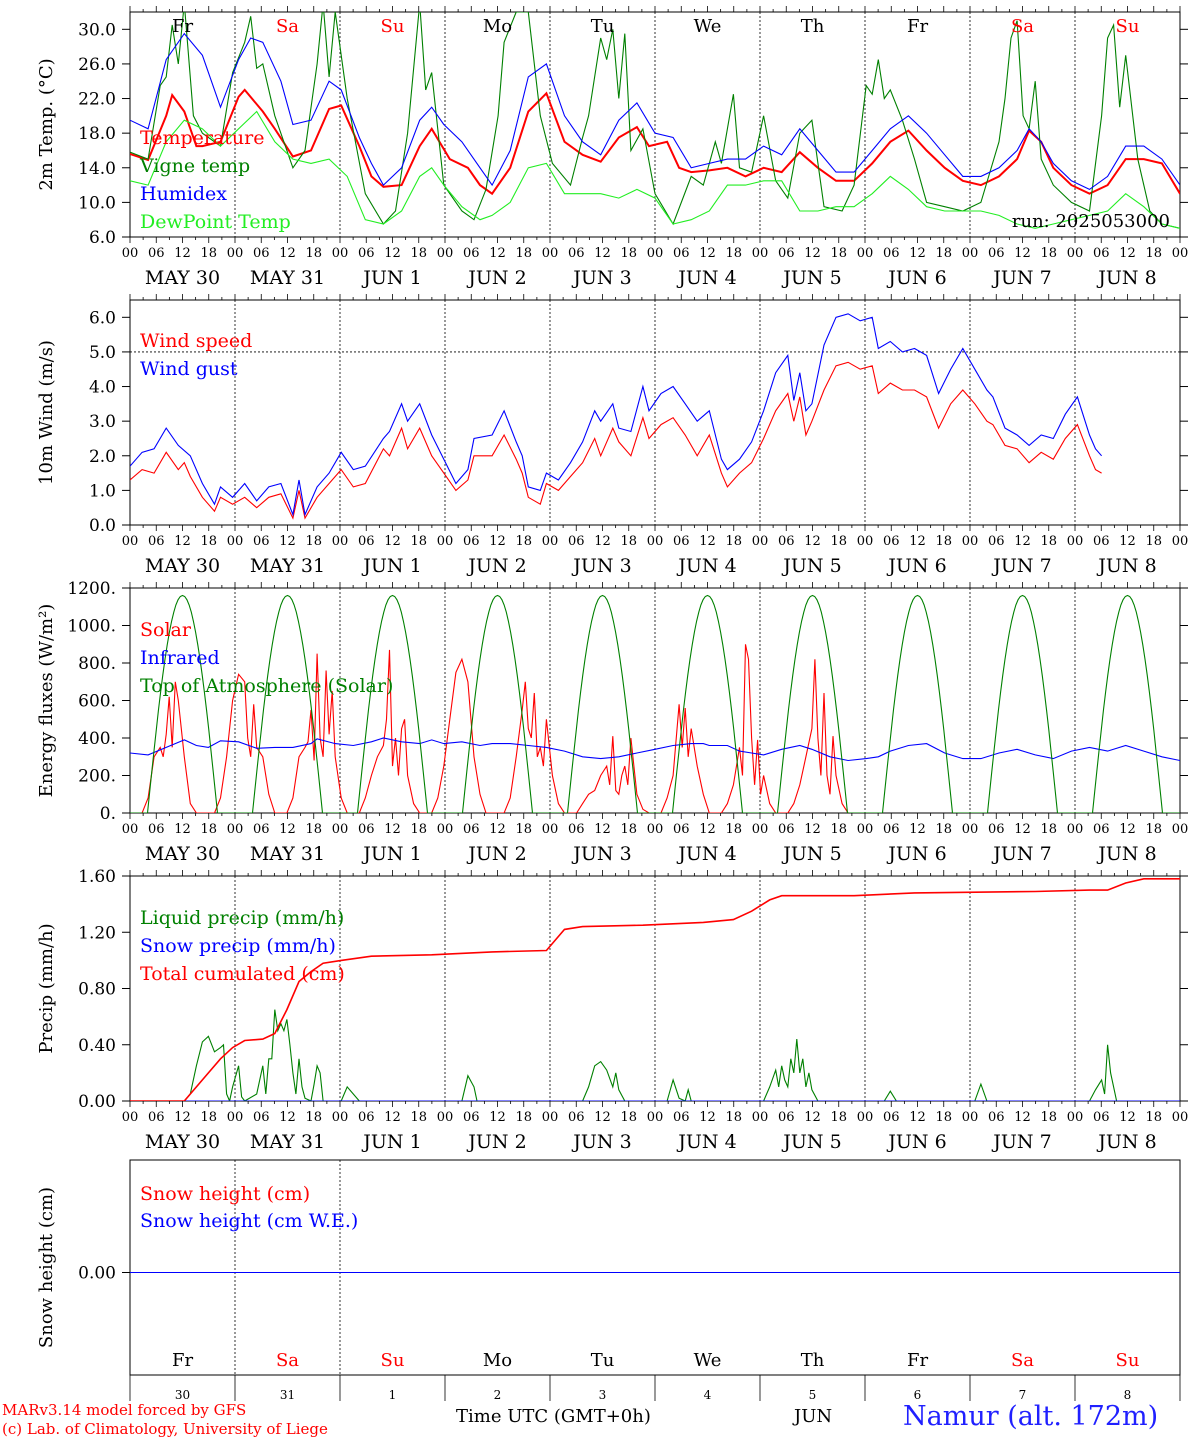 This screenshot has width=1194, height=1440. What do you see at coordinates (1128, 1360) in the screenshot?
I see `day-name: Su` at bounding box center [1128, 1360].